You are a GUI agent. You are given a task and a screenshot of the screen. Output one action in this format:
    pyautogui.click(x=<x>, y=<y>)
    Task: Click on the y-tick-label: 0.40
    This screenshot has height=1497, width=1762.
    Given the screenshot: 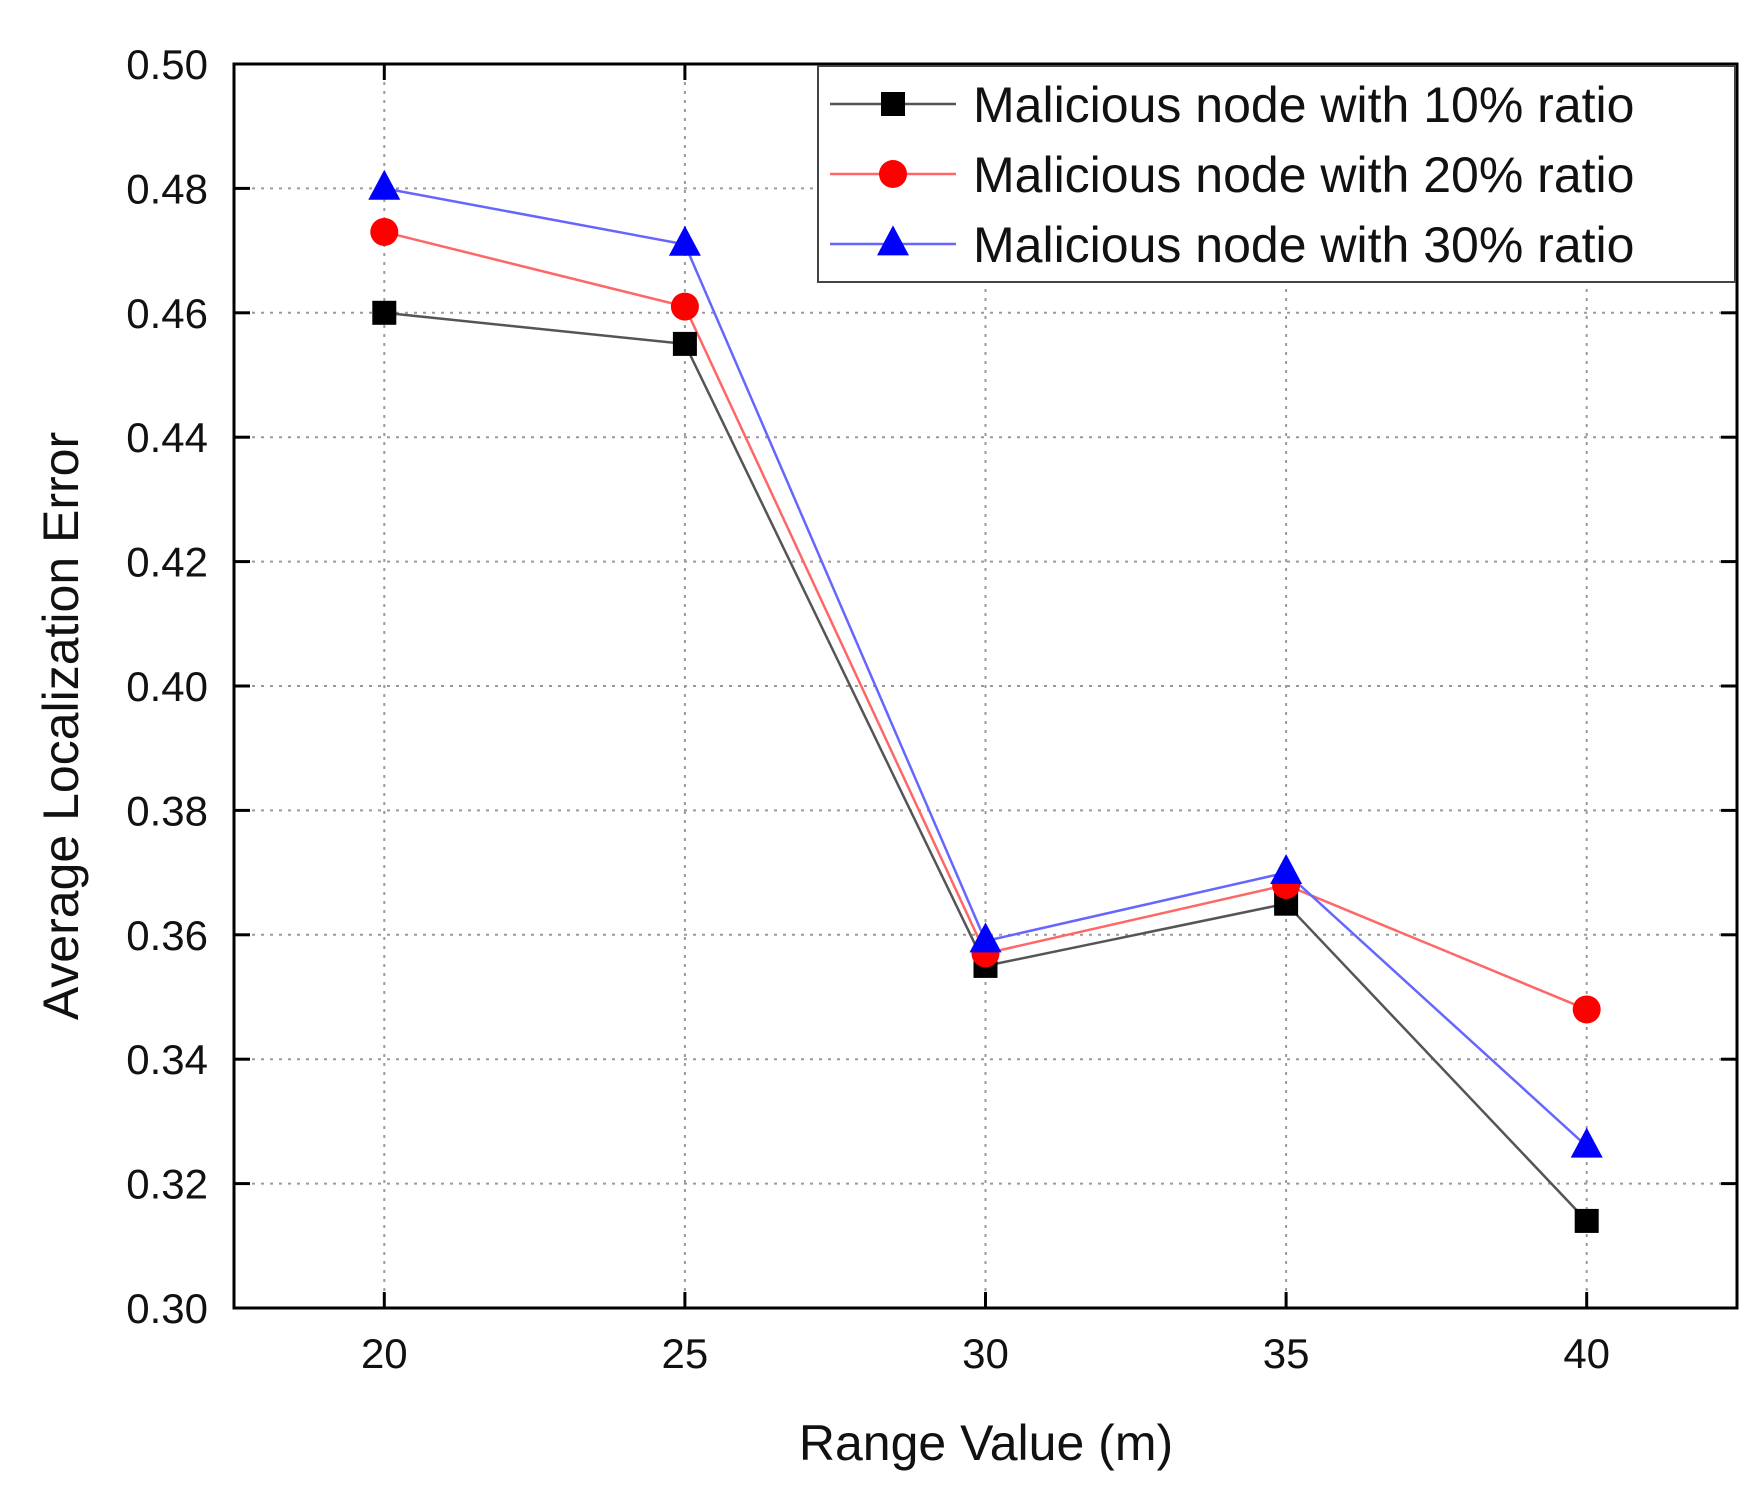 What is the action you would take?
    pyautogui.click(x=167, y=686)
    